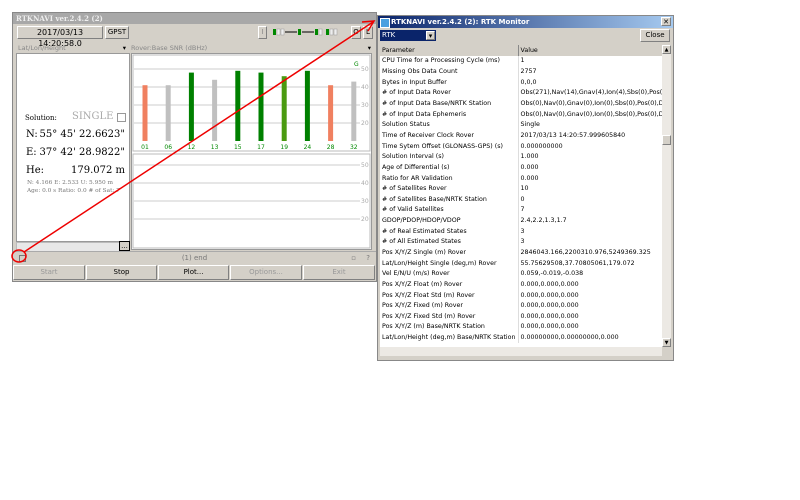 Image resolution: width=800 pixels, height=500 pixels. I want to click on value-cell: 0.00000000,0.00000000,0.000, so click(569, 338).